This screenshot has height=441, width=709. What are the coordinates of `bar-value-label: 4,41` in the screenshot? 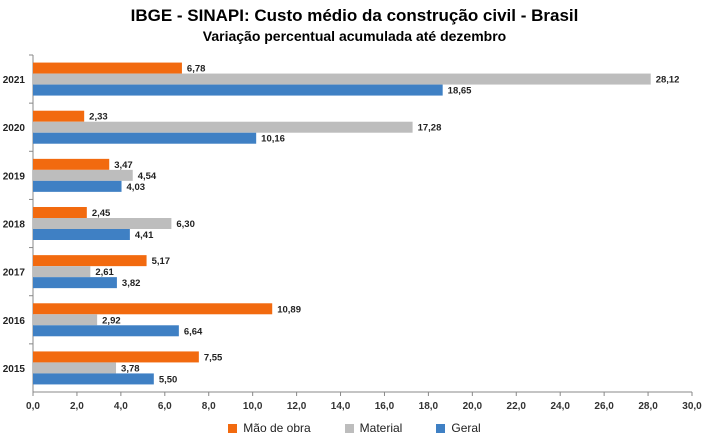 It's located at (144, 235).